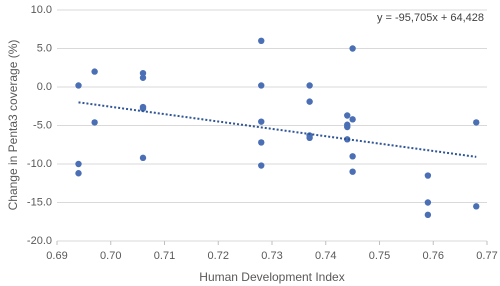 The height and width of the screenshot is (286, 500). I want to click on y-tick-label: -15.0, so click(39, 202).